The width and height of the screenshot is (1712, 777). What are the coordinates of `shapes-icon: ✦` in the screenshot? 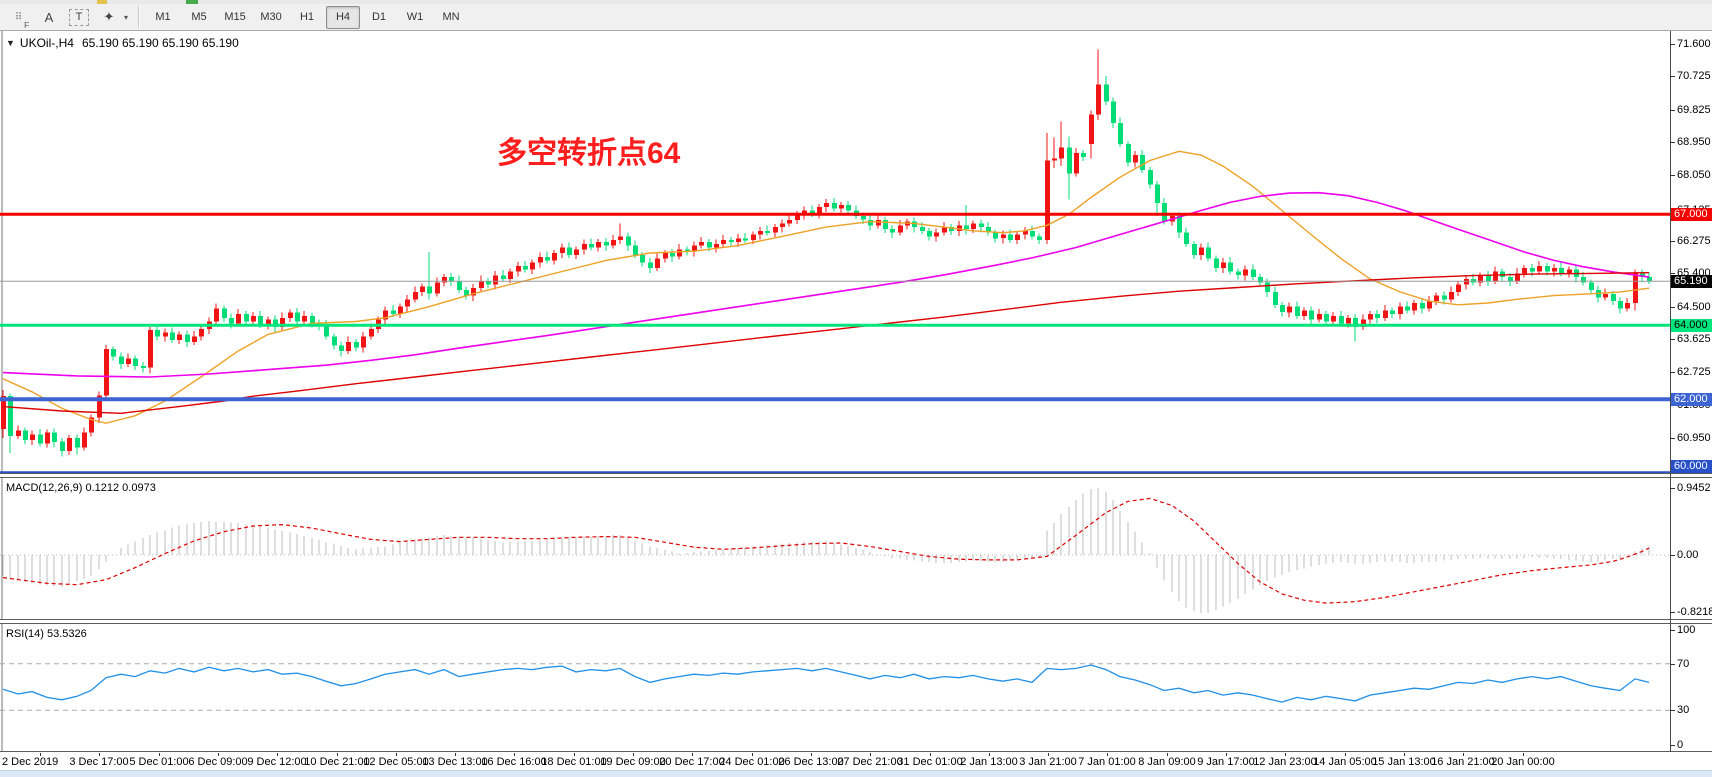 It's located at (109, 16).